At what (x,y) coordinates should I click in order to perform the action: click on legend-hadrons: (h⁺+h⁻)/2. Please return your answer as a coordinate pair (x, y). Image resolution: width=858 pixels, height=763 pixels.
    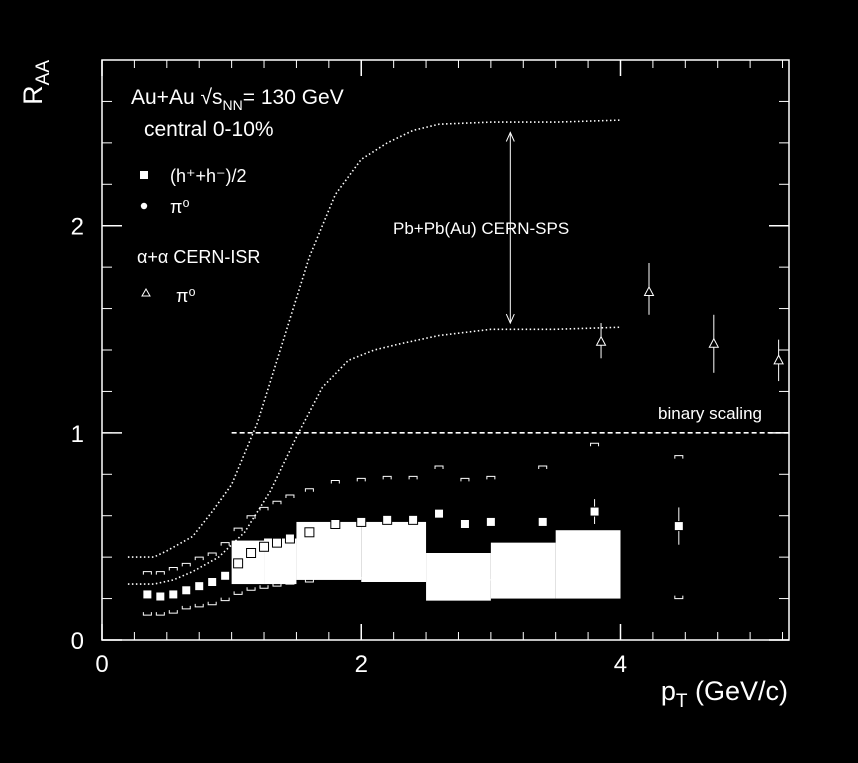
    Looking at the image, I should click on (208, 176).